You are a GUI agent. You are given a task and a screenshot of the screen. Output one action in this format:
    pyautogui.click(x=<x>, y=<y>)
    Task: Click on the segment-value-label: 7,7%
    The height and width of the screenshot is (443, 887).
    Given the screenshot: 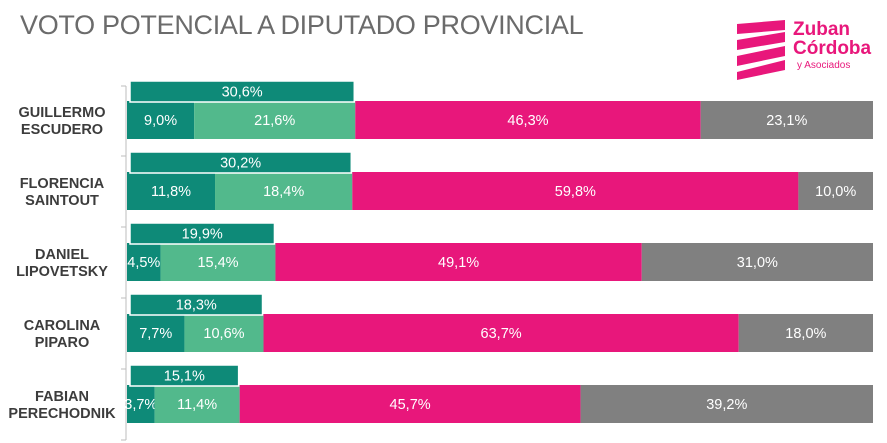 What is the action you would take?
    pyautogui.click(x=155, y=334)
    